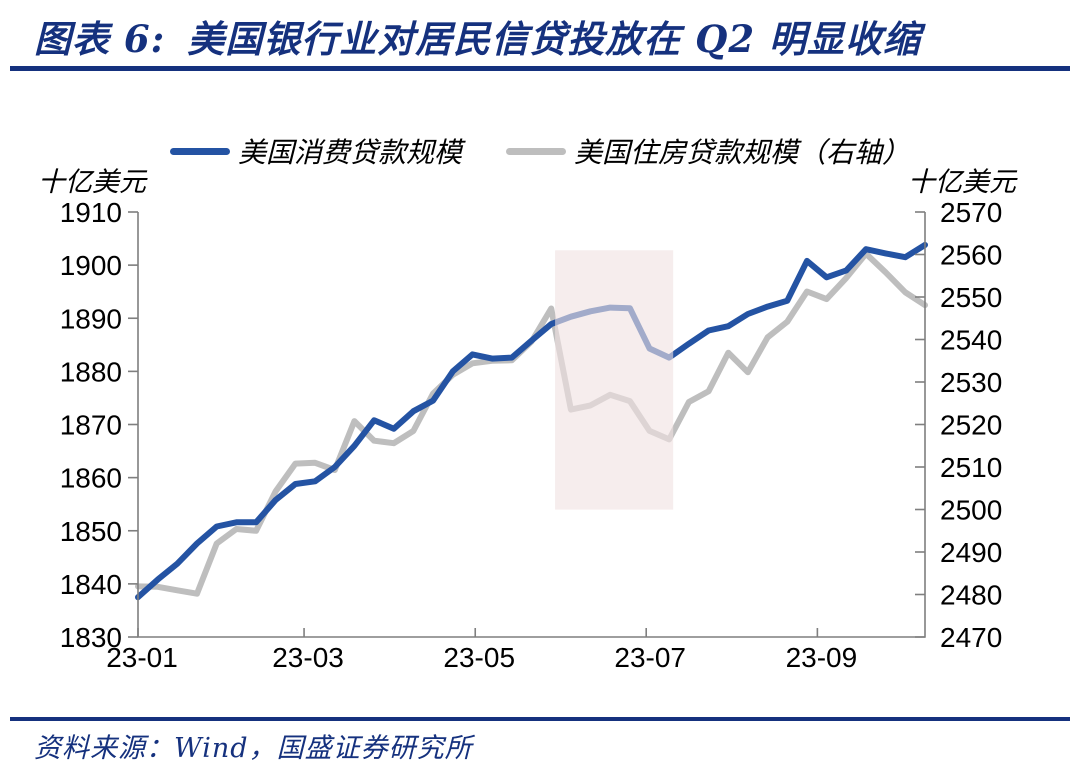 The width and height of the screenshot is (1080, 768). What do you see at coordinates (91, 637) in the screenshot?
I see `left-axis-tick-label: 1830` at bounding box center [91, 637].